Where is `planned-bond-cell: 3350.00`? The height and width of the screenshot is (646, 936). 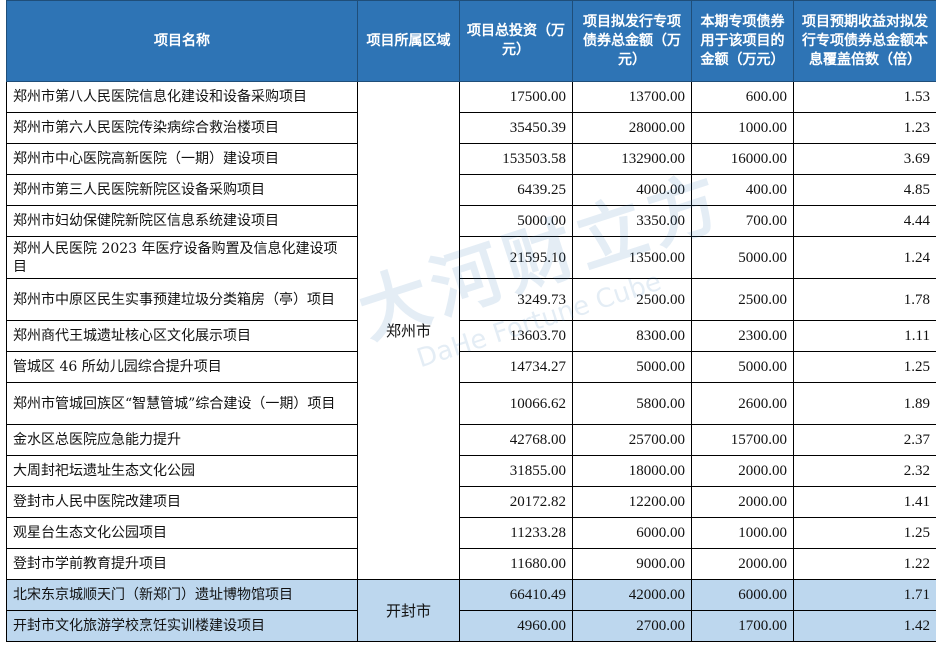
planned-bond-cell: 3350.00 is located at coordinates (632, 221).